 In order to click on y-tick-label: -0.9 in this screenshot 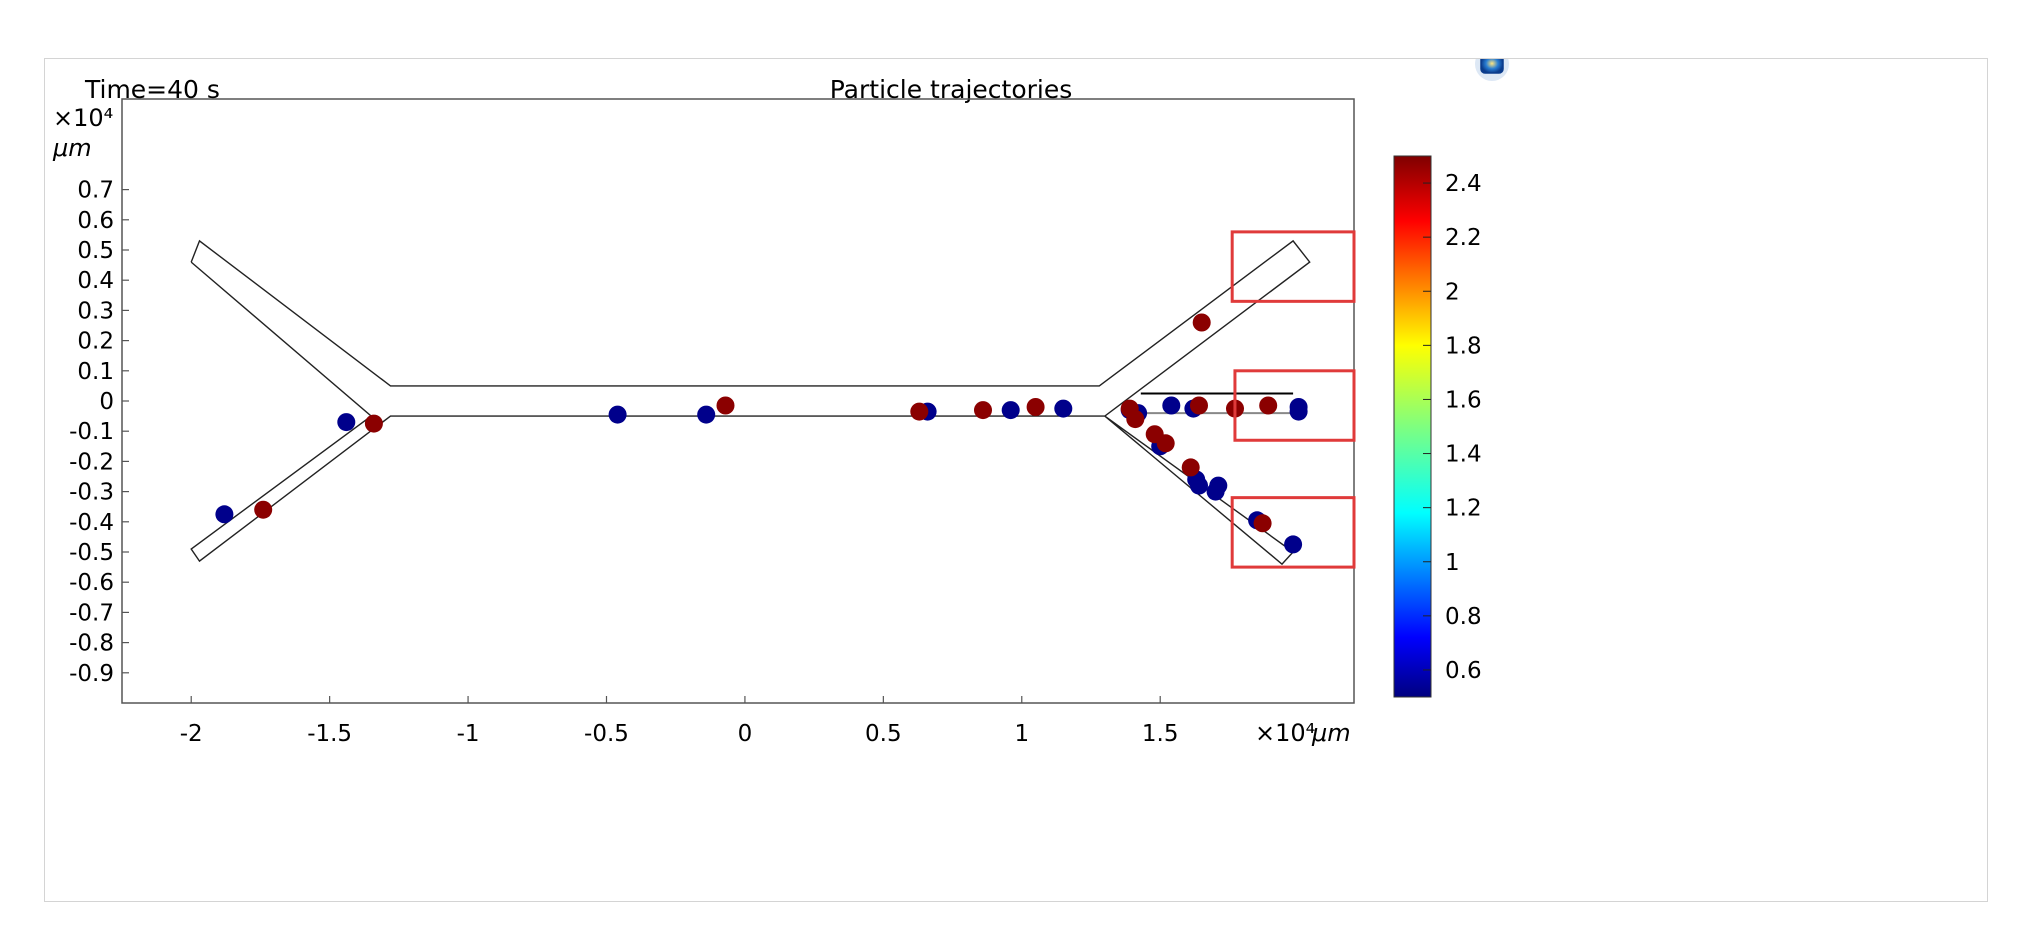, I will do `click(91, 674)`.